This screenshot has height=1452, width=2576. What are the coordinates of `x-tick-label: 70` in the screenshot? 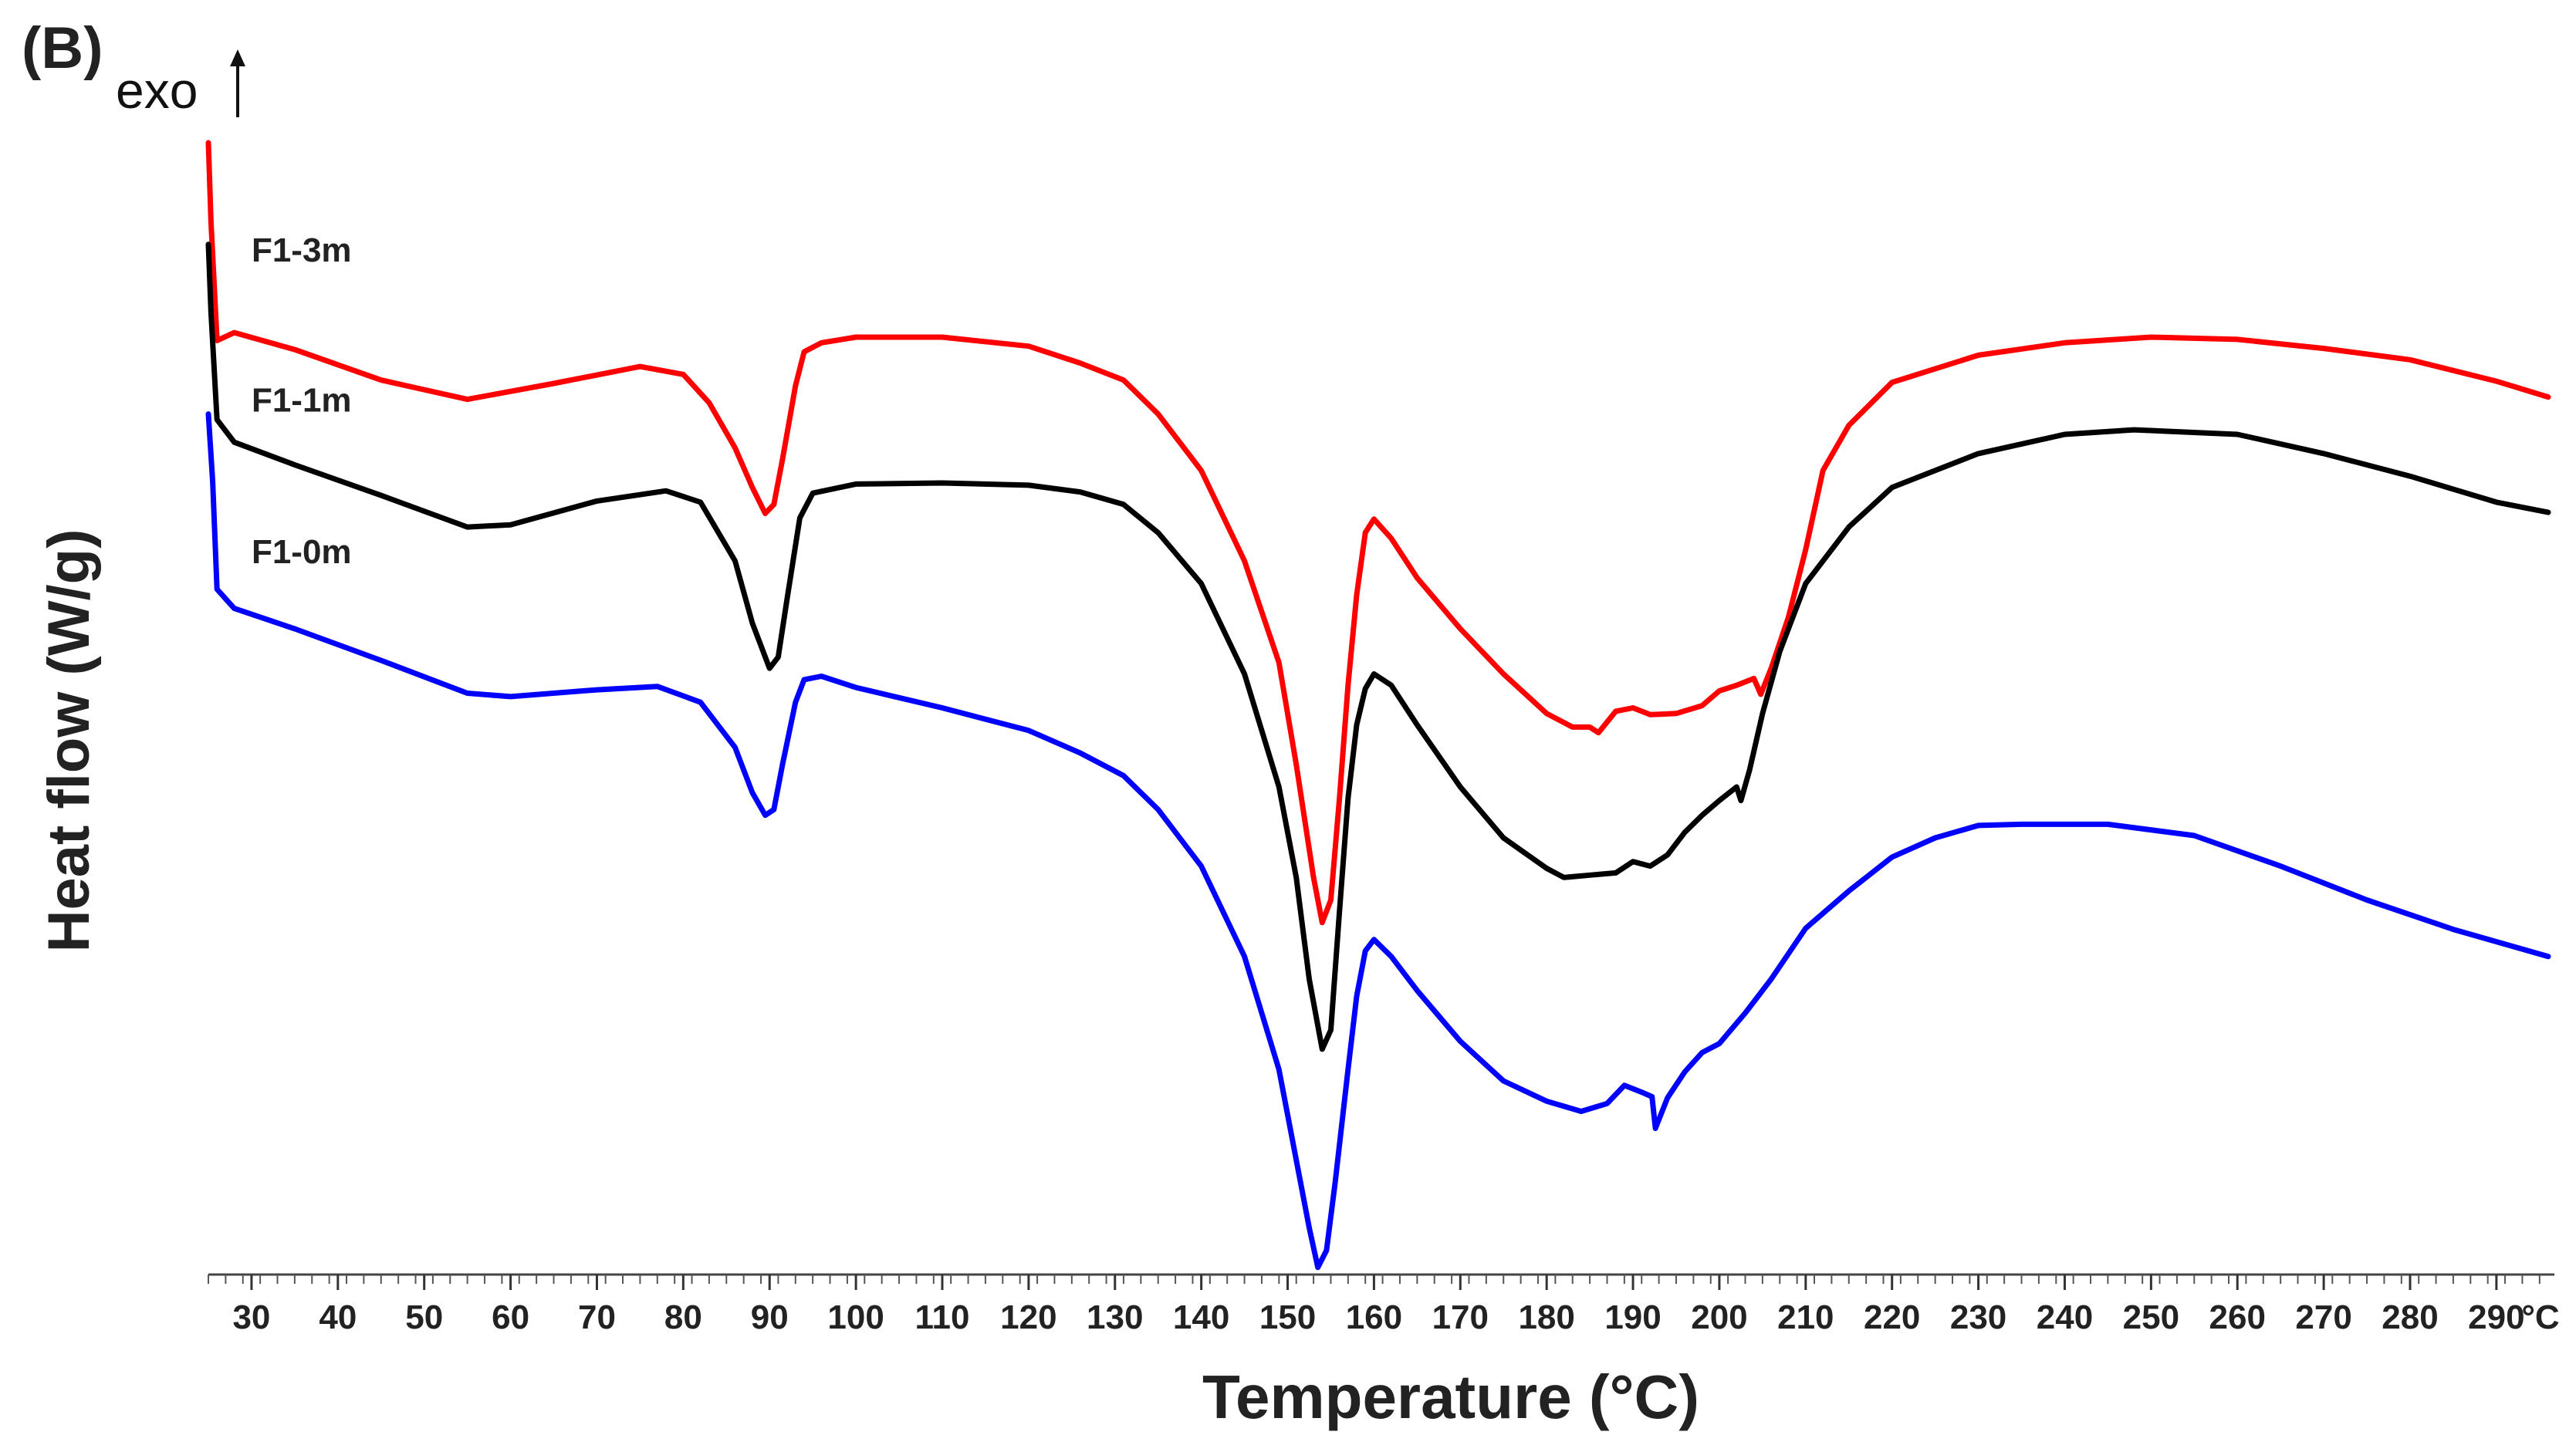 It's located at (597, 1317).